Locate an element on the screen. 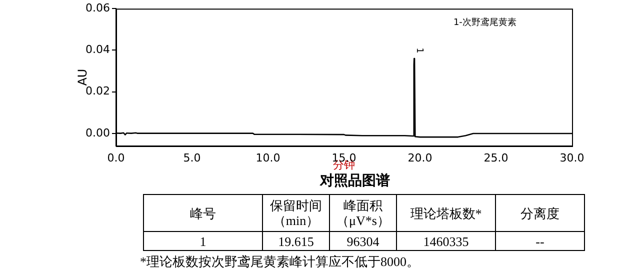  text: 分离度 is located at coordinates (540, 213).